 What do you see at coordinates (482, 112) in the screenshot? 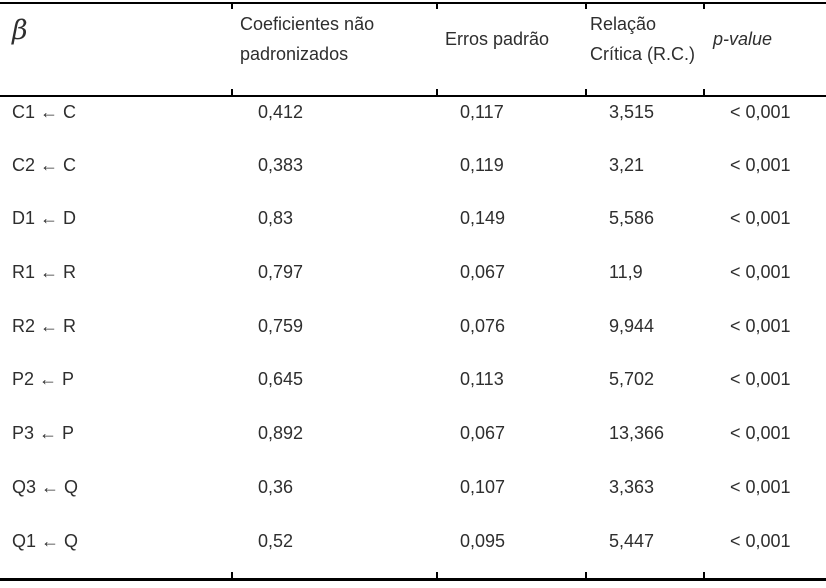
I see `se-cell: 0,117` at bounding box center [482, 112].